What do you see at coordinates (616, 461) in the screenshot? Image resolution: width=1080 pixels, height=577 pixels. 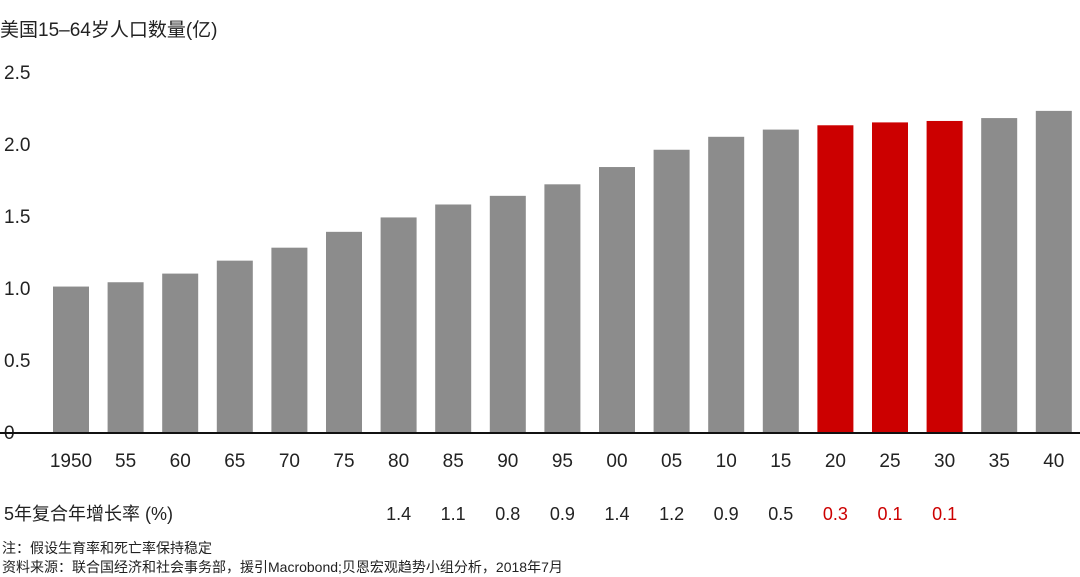 I see `x-tick-label: 00` at bounding box center [616, 461].